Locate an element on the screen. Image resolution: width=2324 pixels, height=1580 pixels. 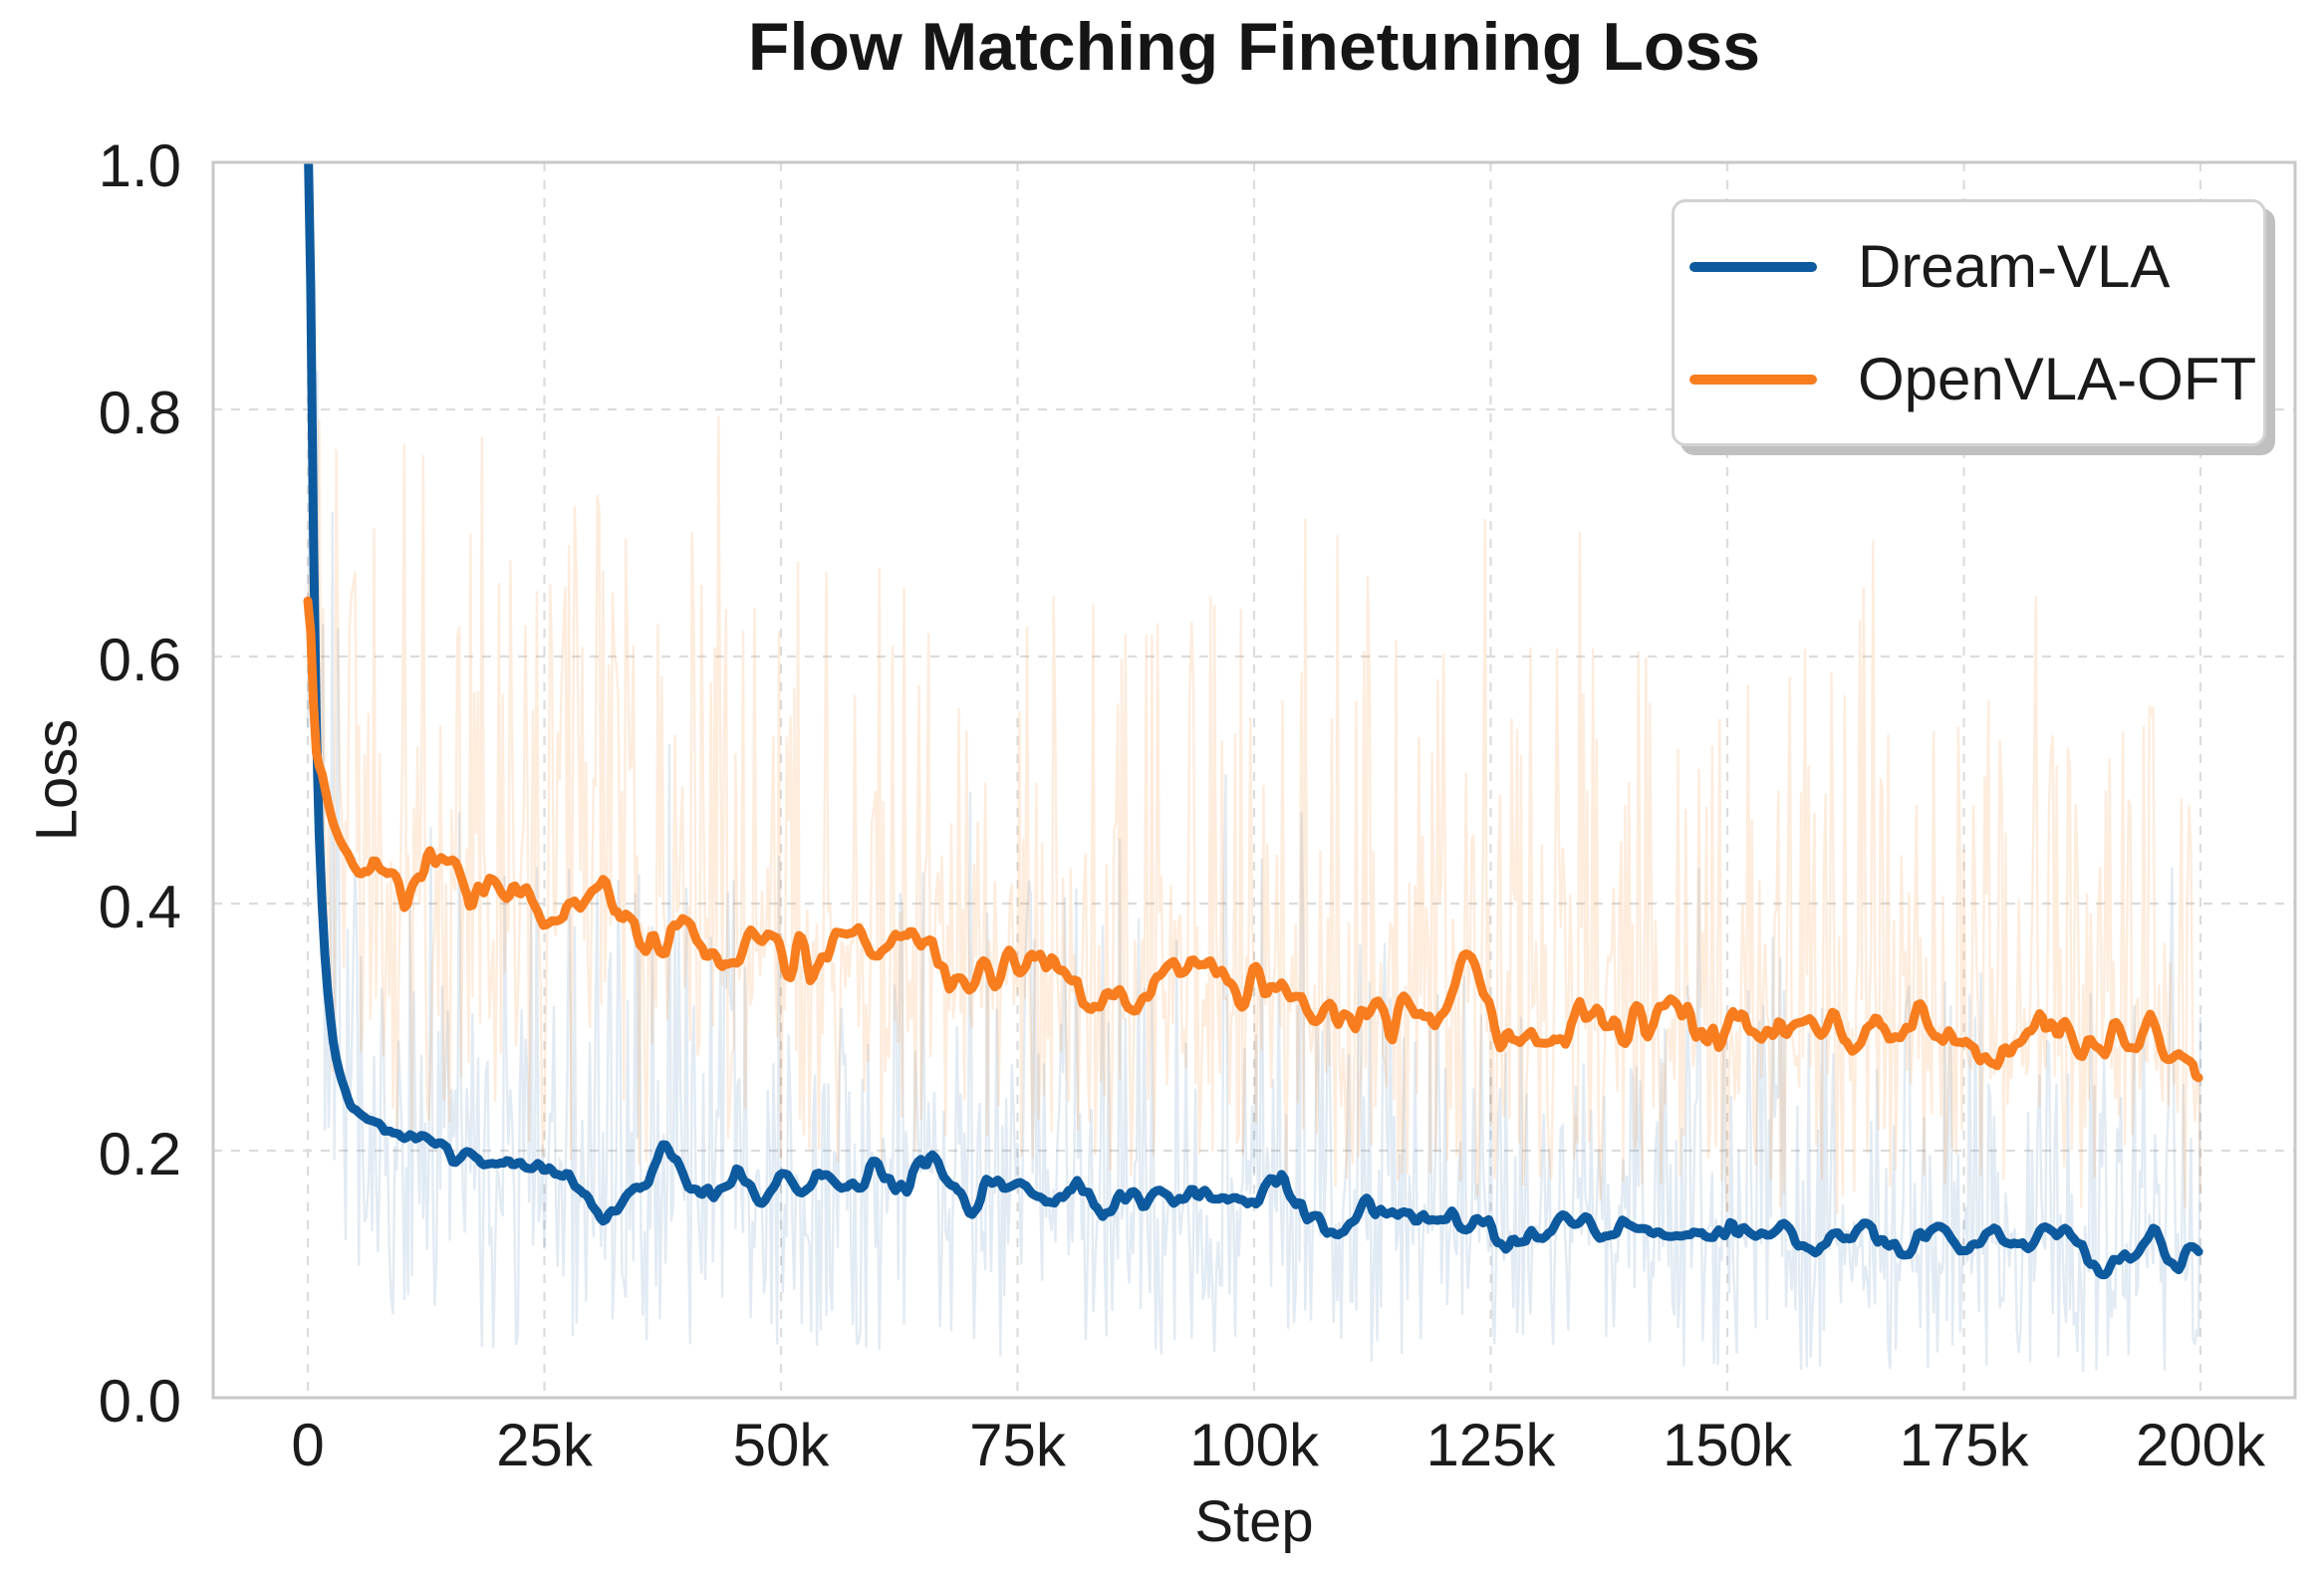
x-tick-label: 125k is located at coordinates (1491, 1445).